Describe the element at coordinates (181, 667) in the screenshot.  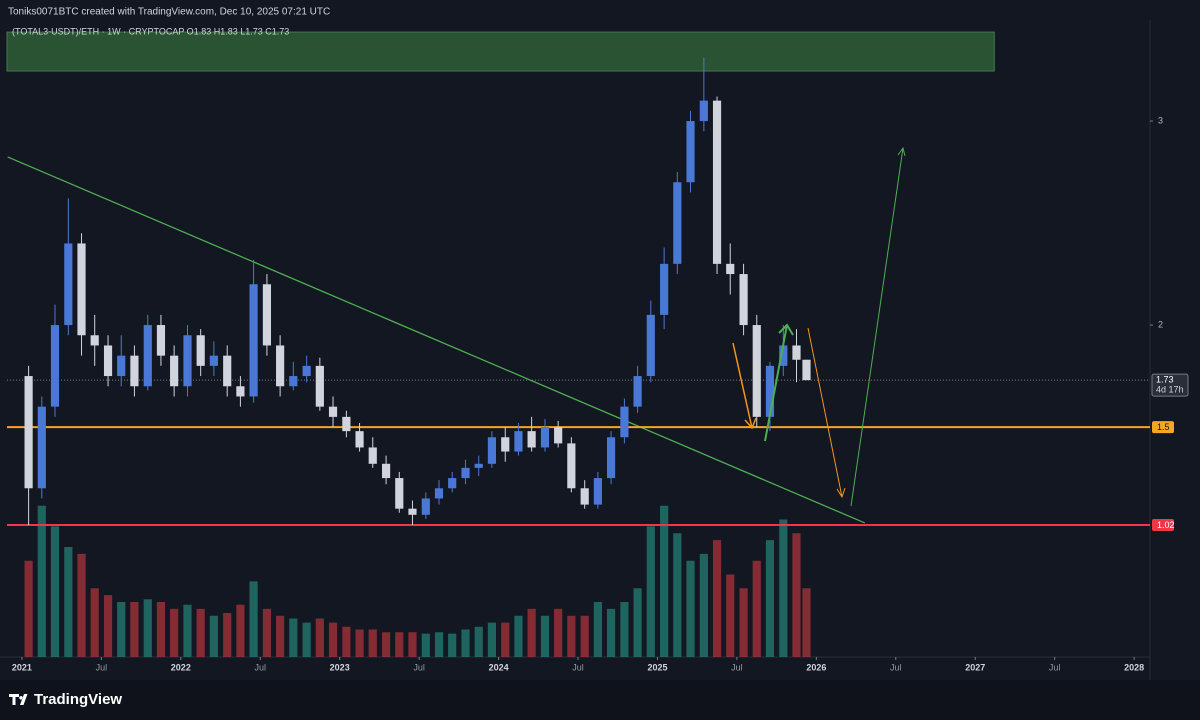
I see `x-tick-label: 2022` at that location.